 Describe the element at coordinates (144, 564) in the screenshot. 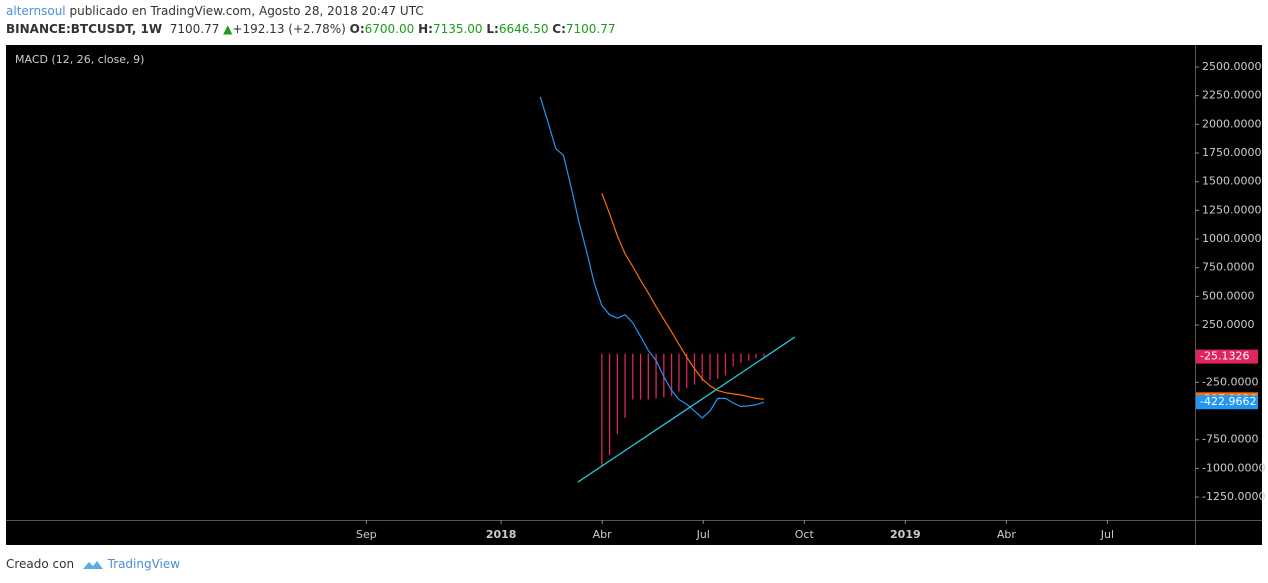

I see `brand: TradingView` at that location.